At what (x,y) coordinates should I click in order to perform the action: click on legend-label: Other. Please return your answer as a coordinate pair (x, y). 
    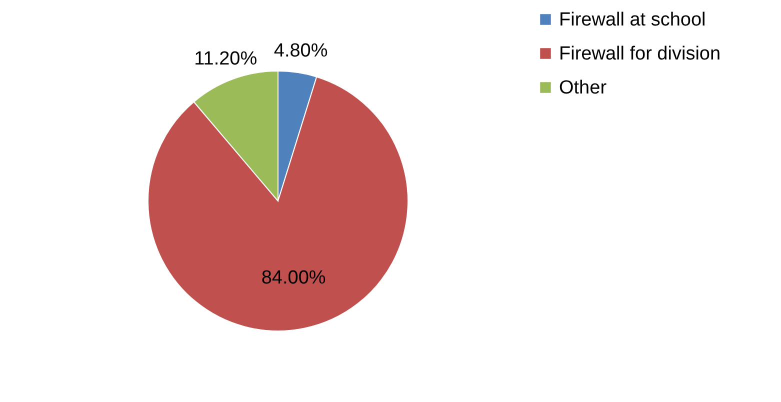
    Looking at the image, I should click on (583, 88).